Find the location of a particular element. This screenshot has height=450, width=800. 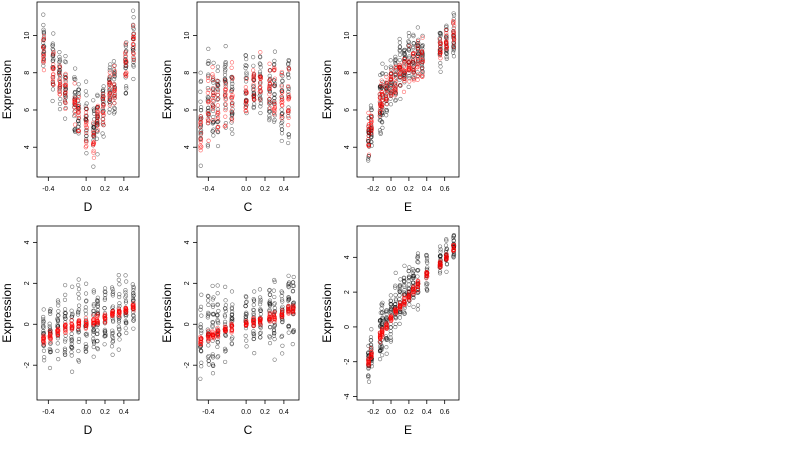

x-tick-label: 0.4 is located at coordinates (427, 412).